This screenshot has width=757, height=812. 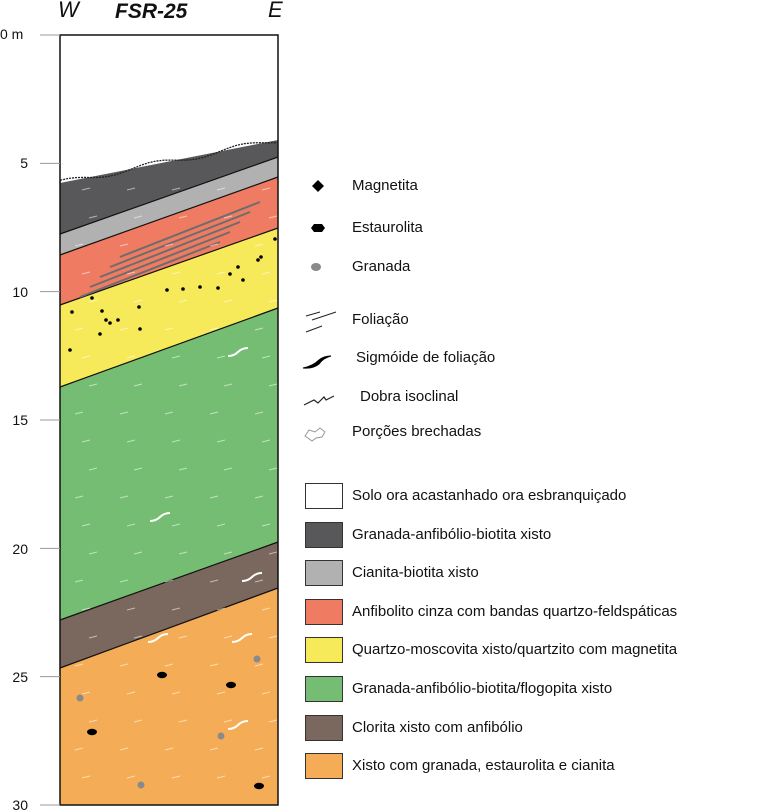 I want to click on depth-label: 0 m, so click(x=12, y=34).